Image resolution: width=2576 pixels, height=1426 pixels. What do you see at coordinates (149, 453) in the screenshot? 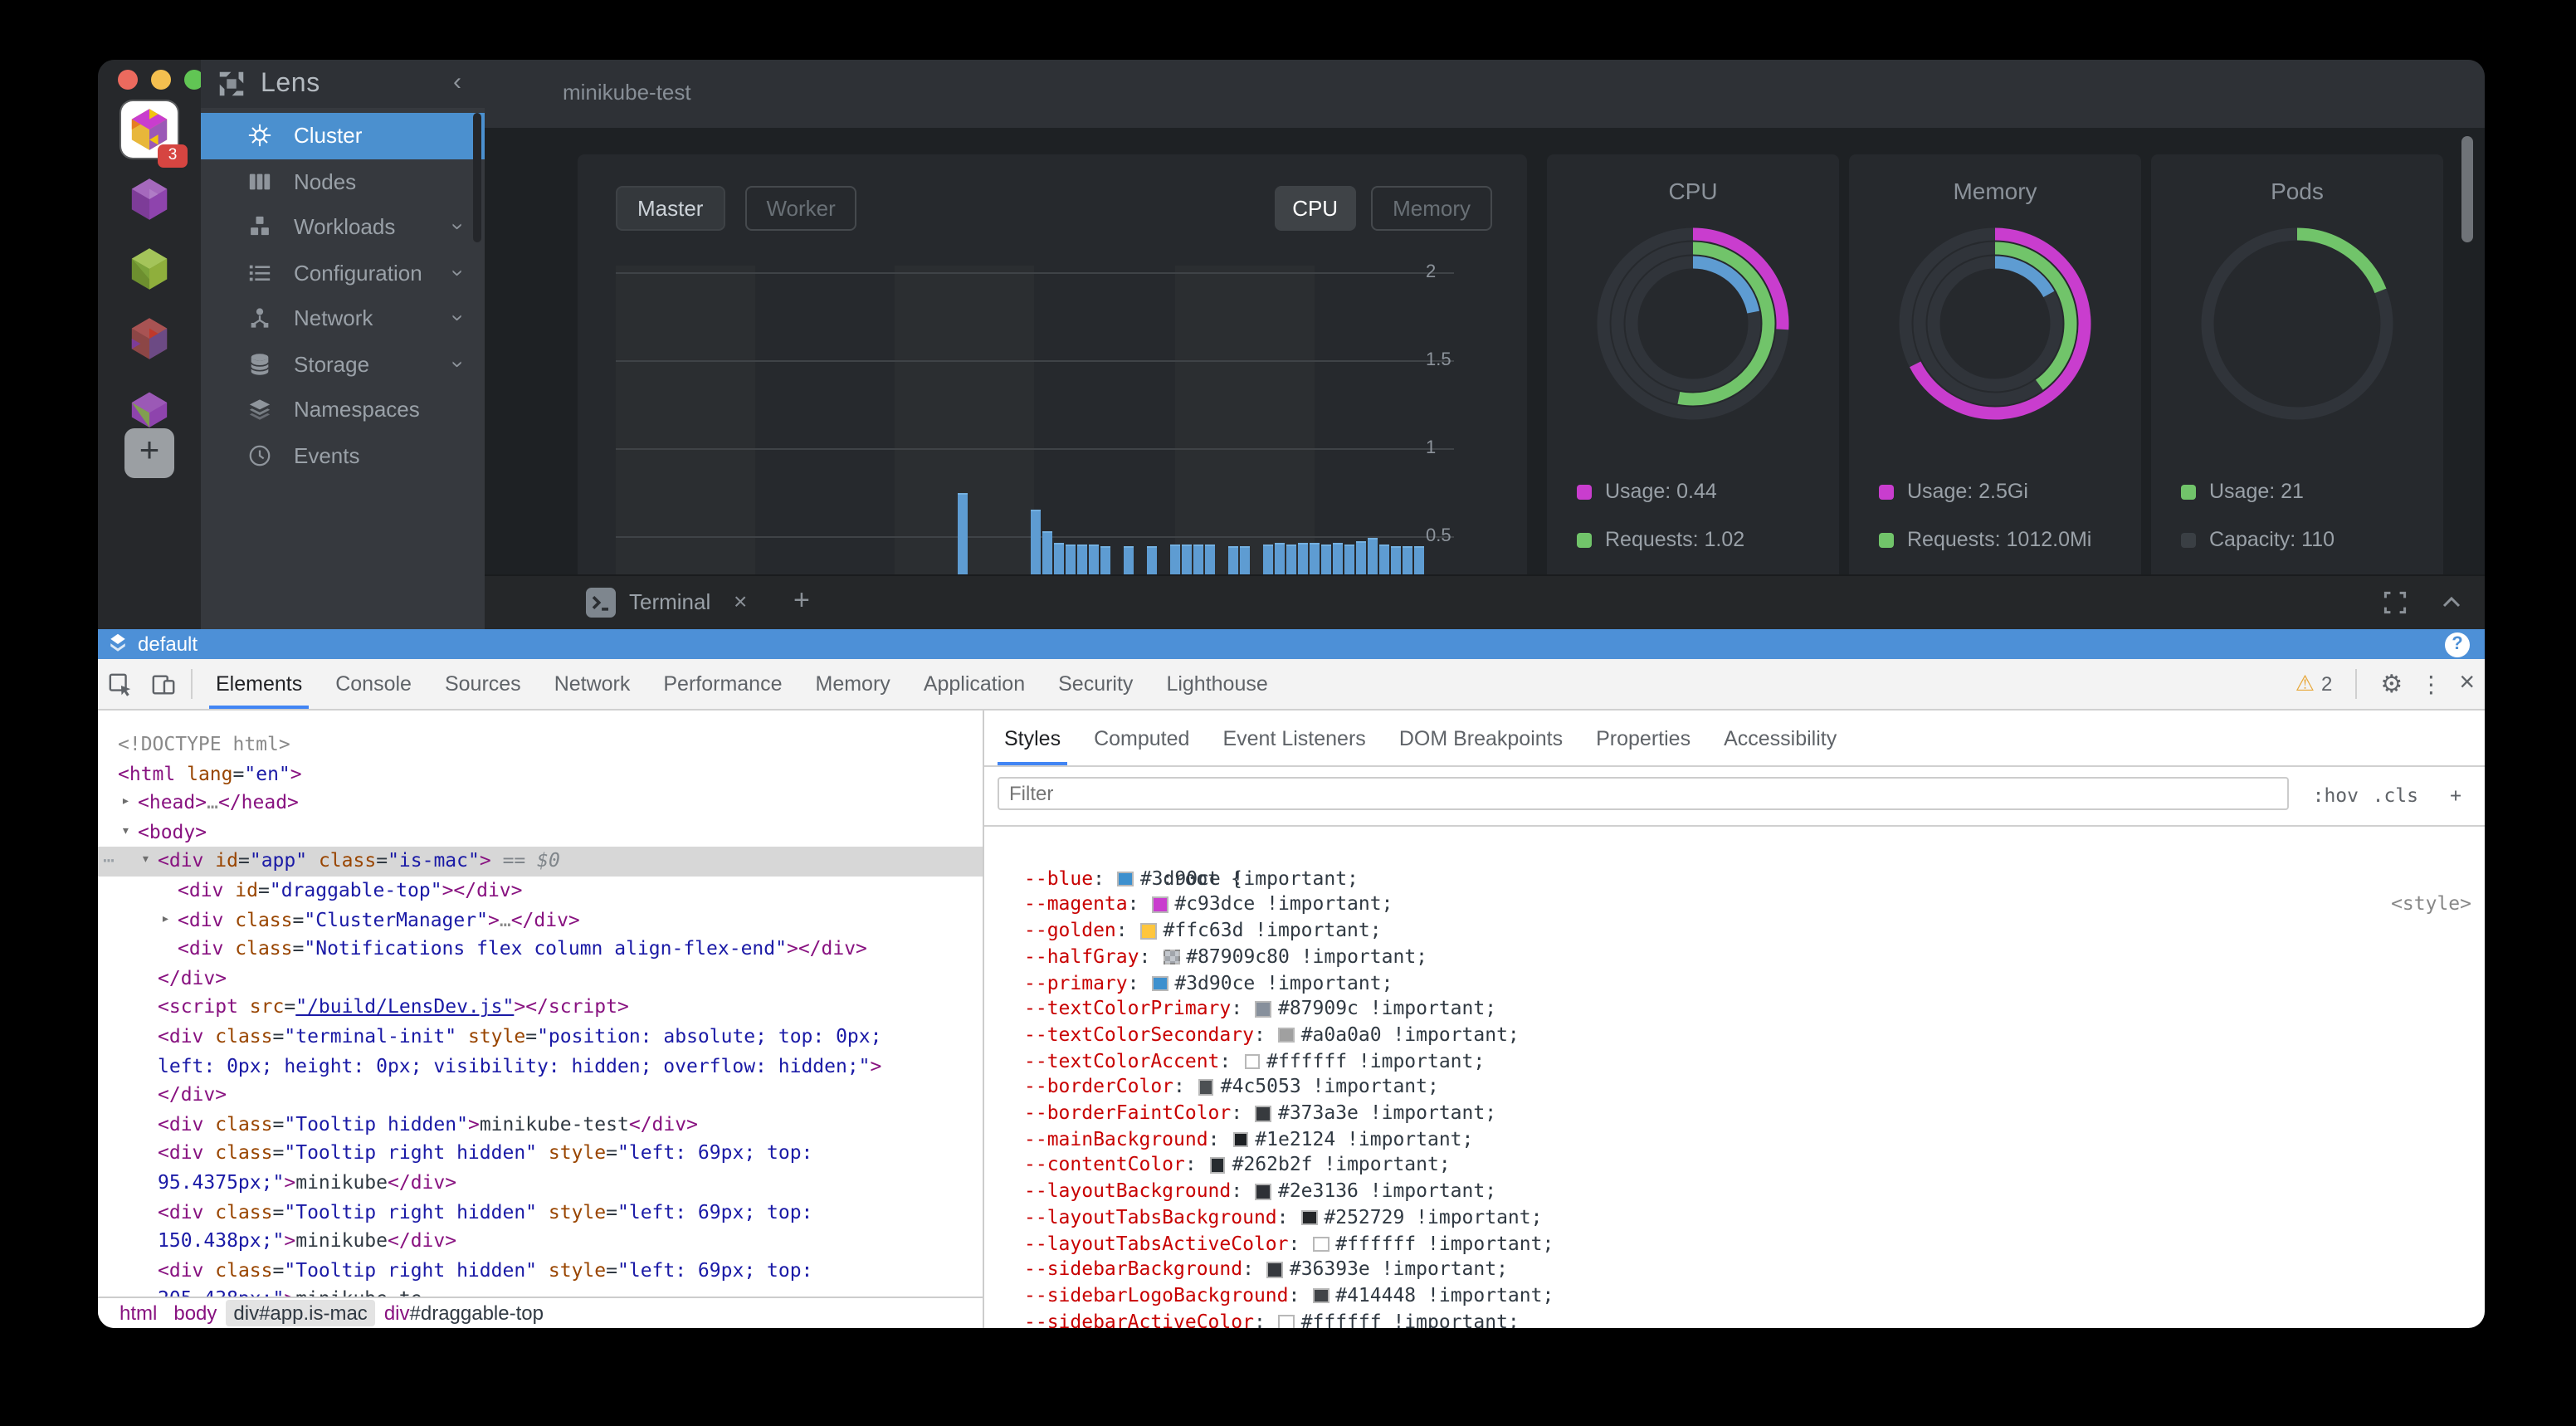
I see `add-cluster-button: +` at bounding box center [149, 453].